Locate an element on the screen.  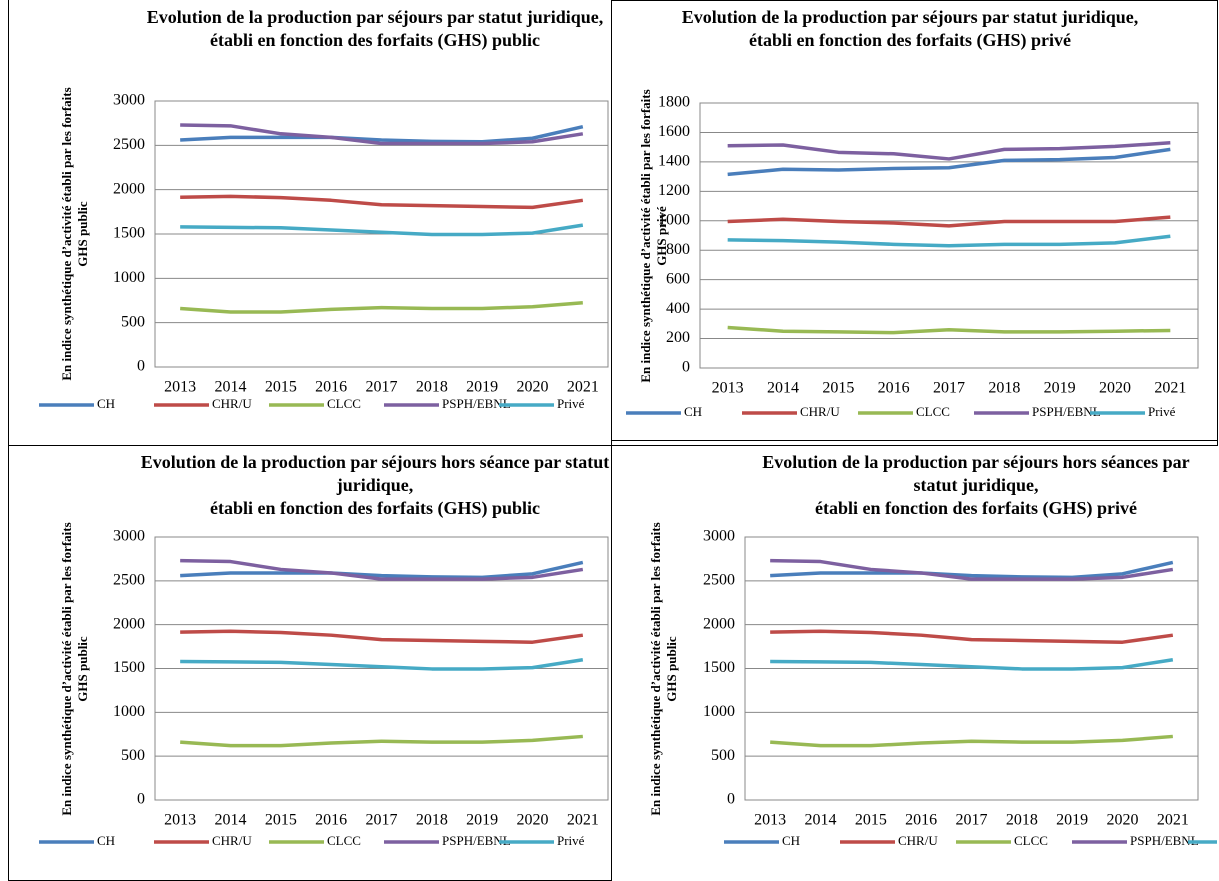
y-tick-label: 2500 is located at coordinates (129, 144).